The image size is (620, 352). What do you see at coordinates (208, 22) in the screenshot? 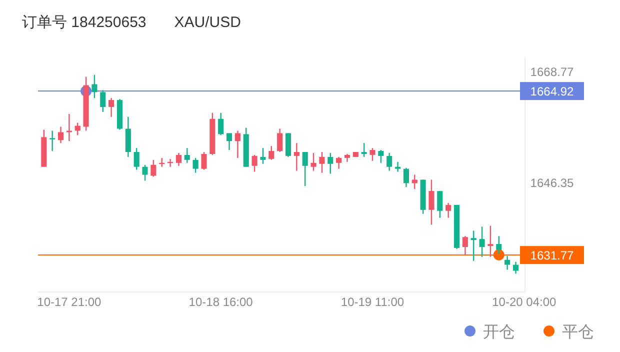
I see `chart-subtitle: XAU/USD` at bounding box center [208, 22].